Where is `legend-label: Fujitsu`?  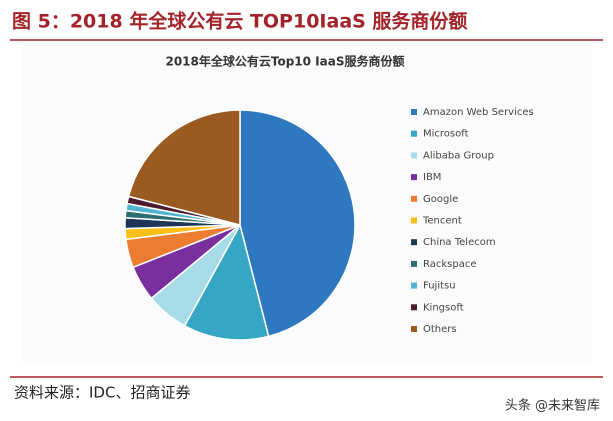 legend-label: Fujitsu is located at coordinates (439, 286).